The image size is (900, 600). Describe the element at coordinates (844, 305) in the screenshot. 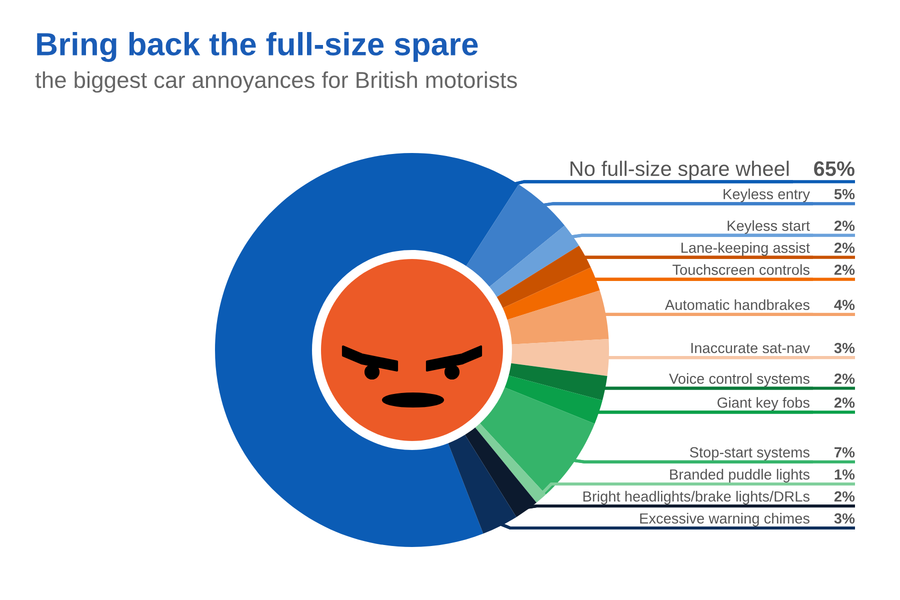

I see `data-label: 4%` at that location.